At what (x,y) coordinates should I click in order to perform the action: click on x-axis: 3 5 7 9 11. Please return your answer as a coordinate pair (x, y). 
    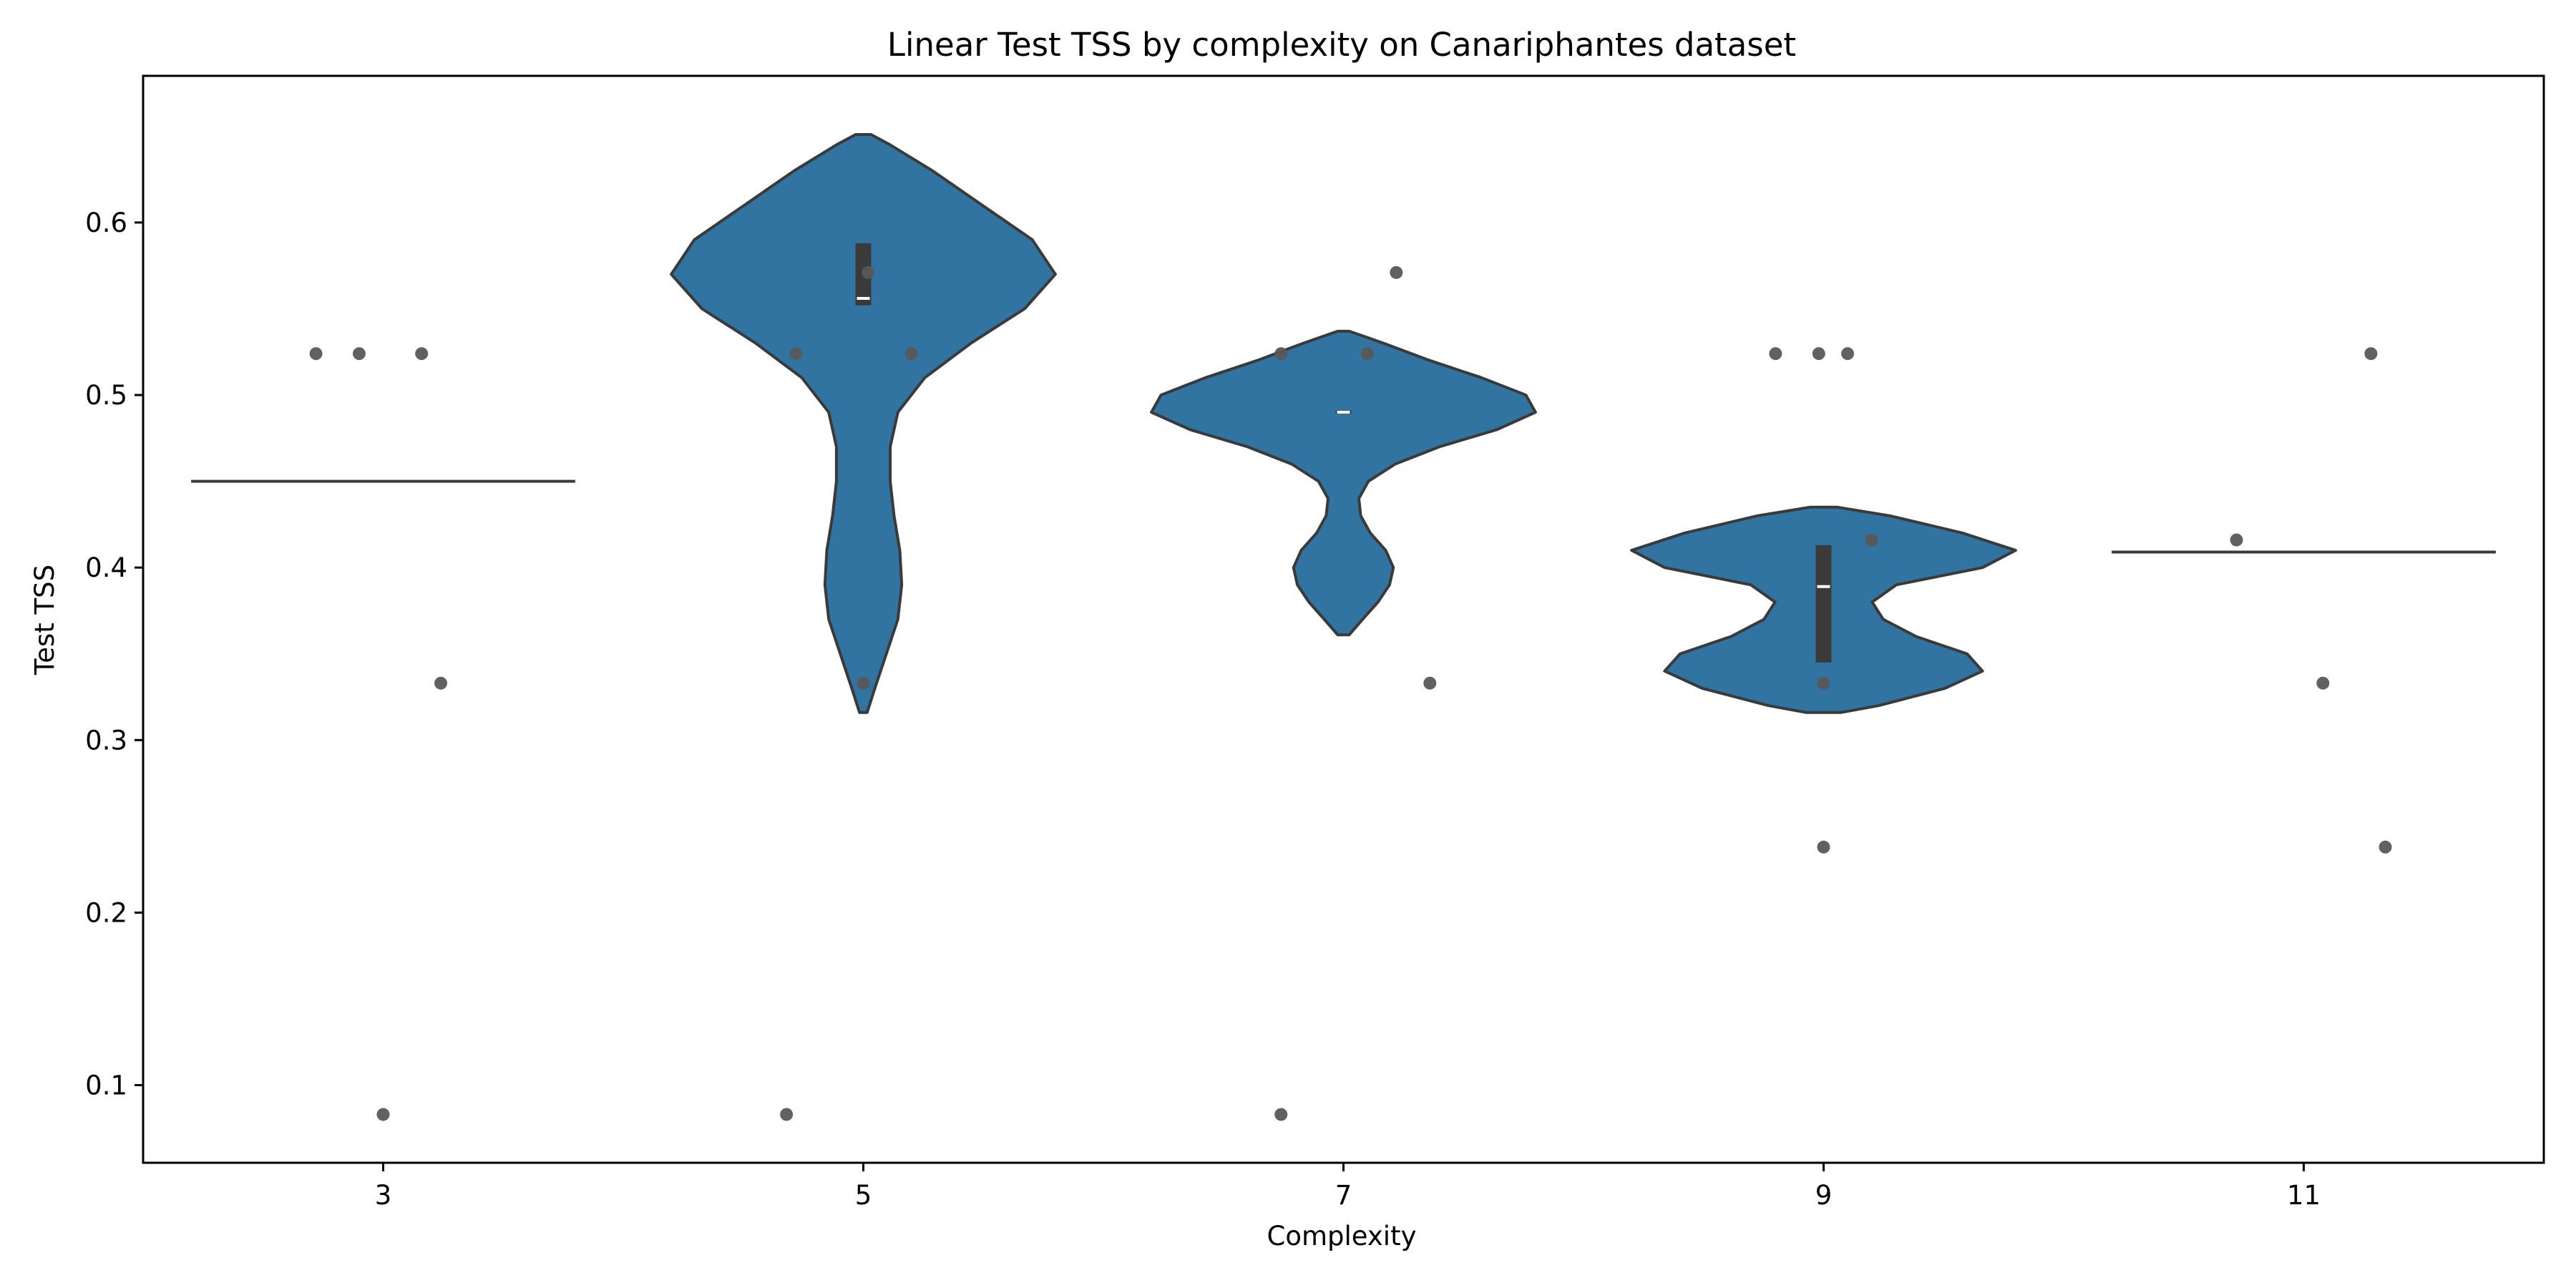
    Looking at the image, I should click on (1348, 1187).